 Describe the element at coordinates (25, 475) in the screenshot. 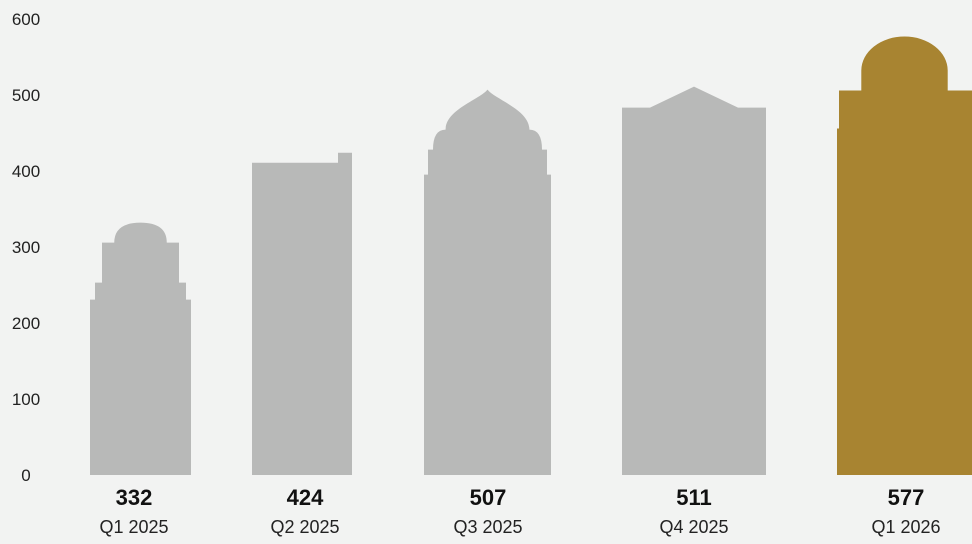

I see `y-tick-label: 0` at that location.